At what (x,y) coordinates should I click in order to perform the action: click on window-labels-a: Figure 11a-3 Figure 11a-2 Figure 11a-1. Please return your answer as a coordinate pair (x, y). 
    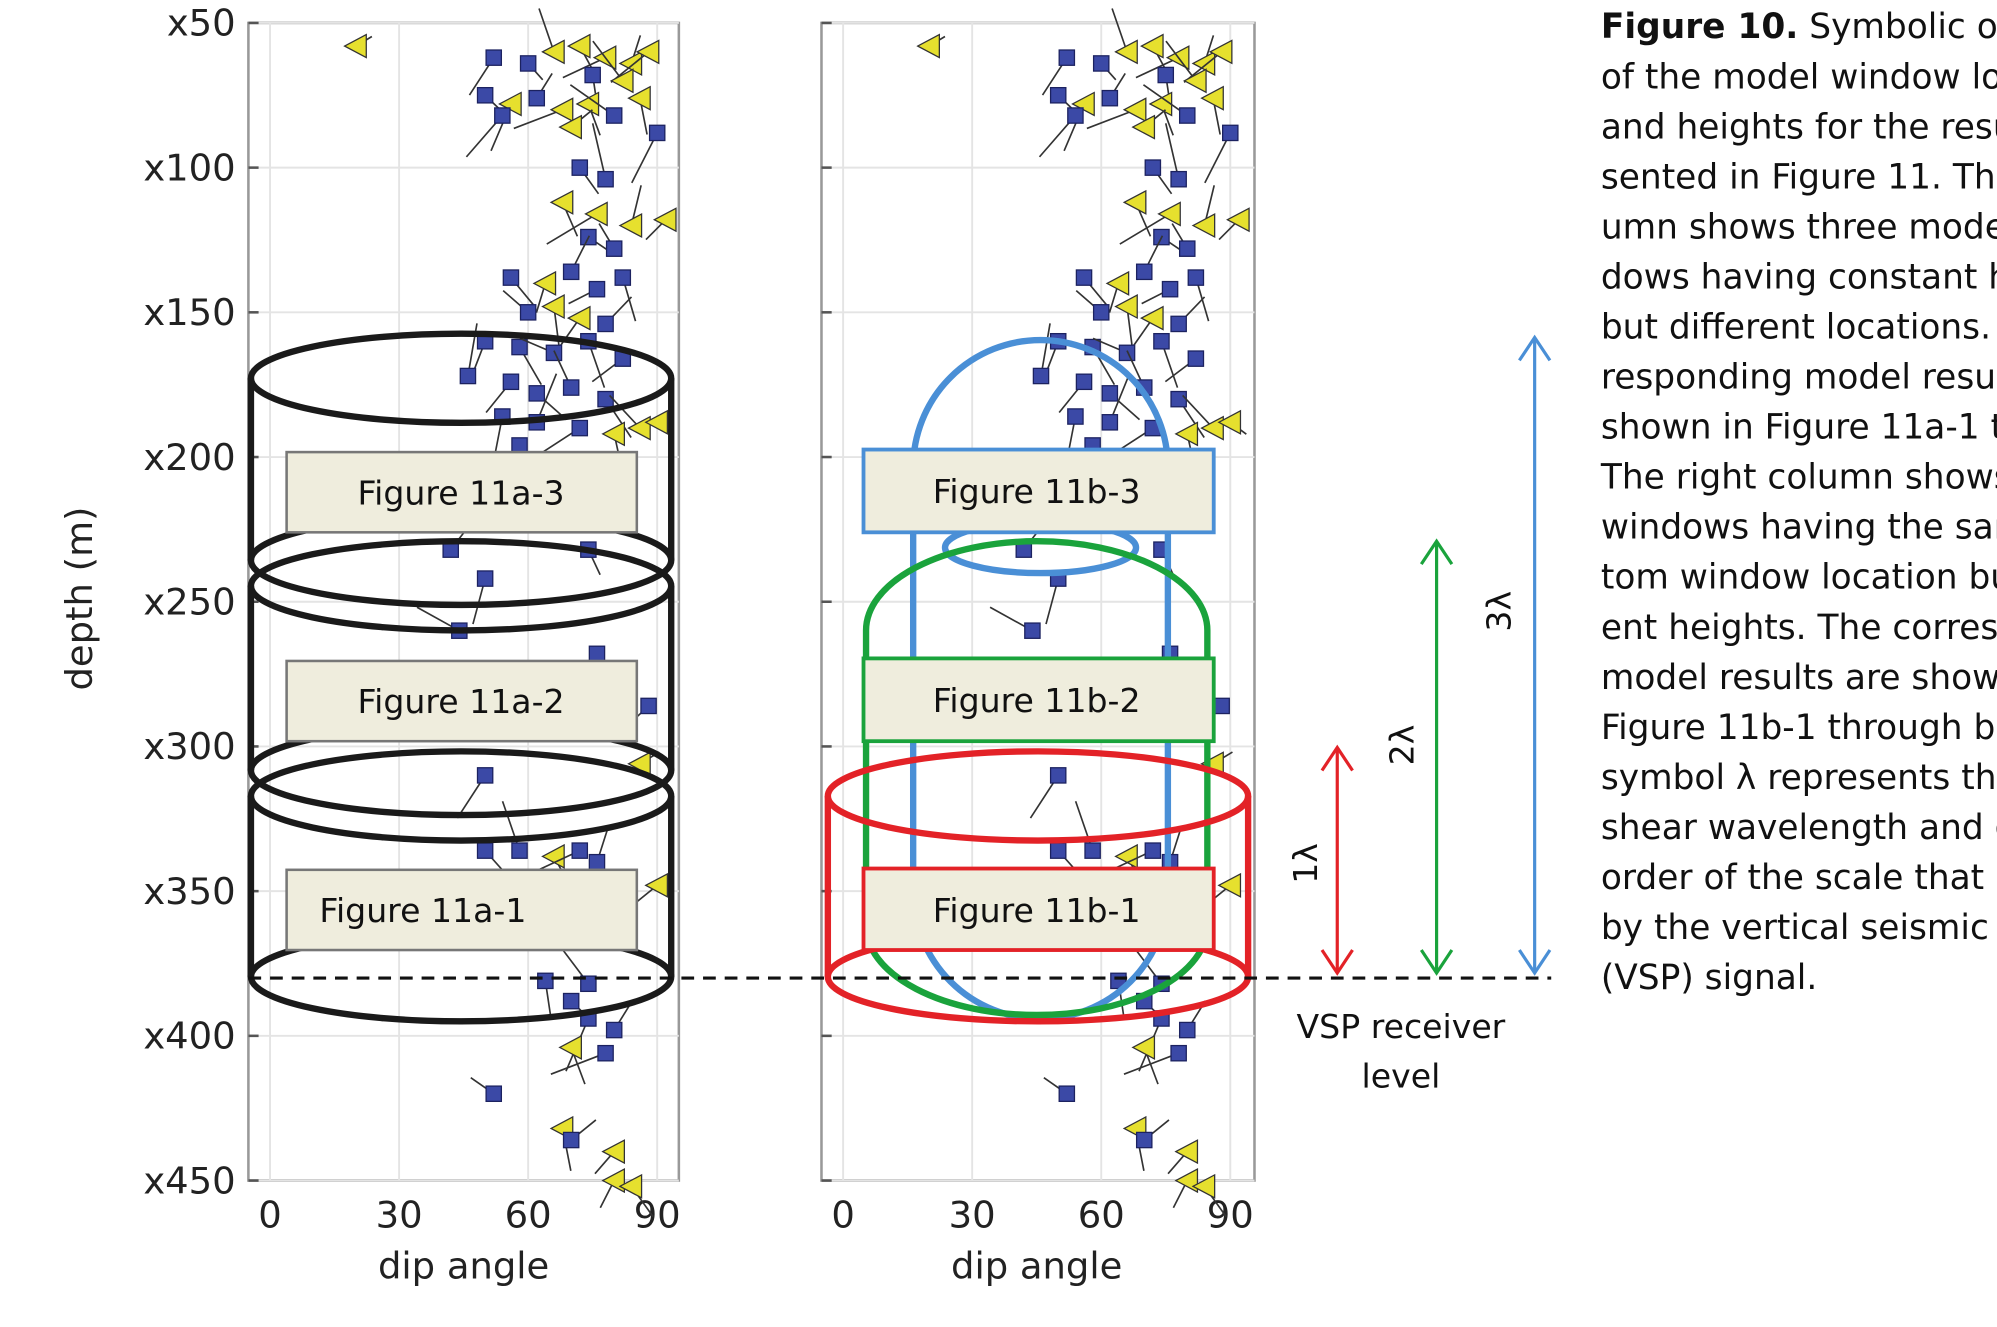
    Looking at the image, I should click on (462, 701).